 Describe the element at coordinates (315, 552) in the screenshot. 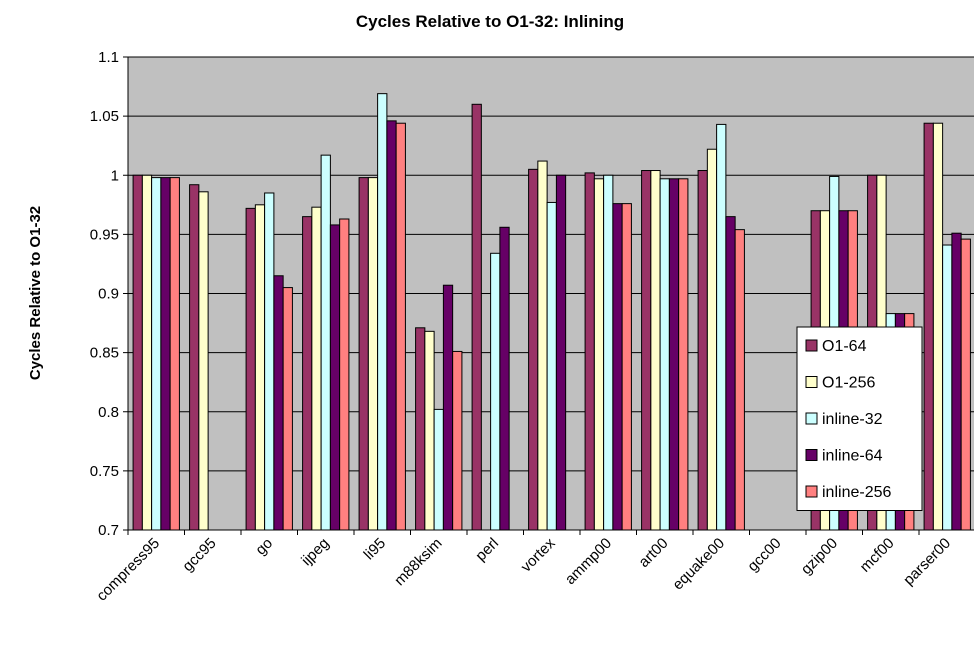

I see `x-tick-label: ijpeg` at that location.